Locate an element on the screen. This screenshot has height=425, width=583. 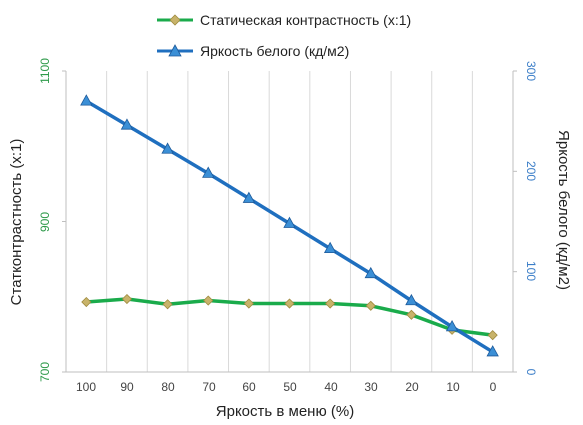
left-tick-label: 700 is located at coordinates (45, 372).